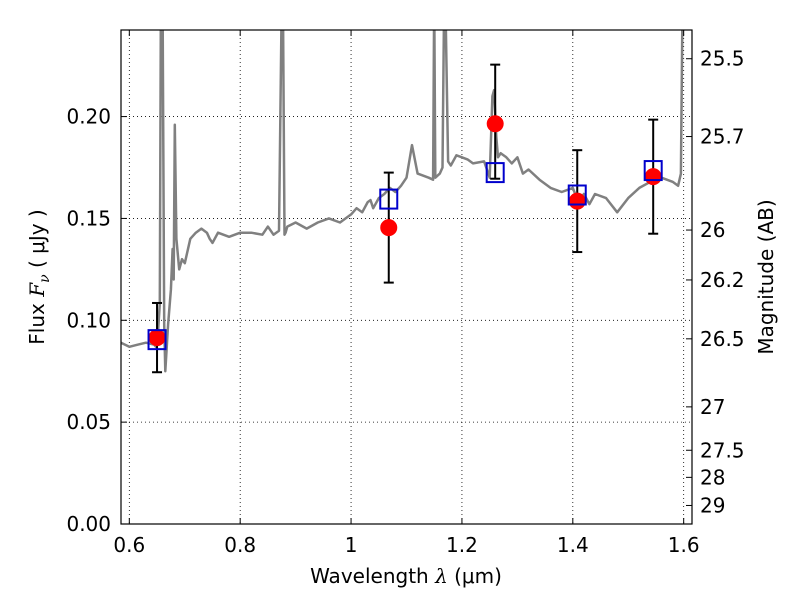  What do you see at coordinates (712, 407) in the screenshot?
I see `y2-tick-label: 27` at bounding box center [712, 407].